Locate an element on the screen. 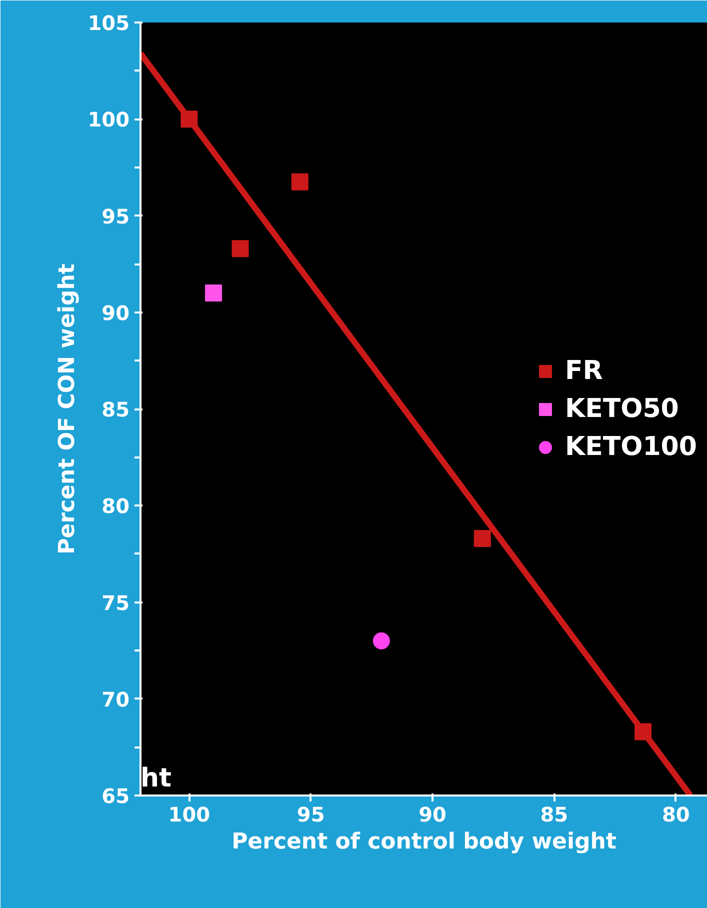 The width and height of the screenshot is (707, 908). x-axis-title: Percent of control body weight is located at coordinates (424, 842).